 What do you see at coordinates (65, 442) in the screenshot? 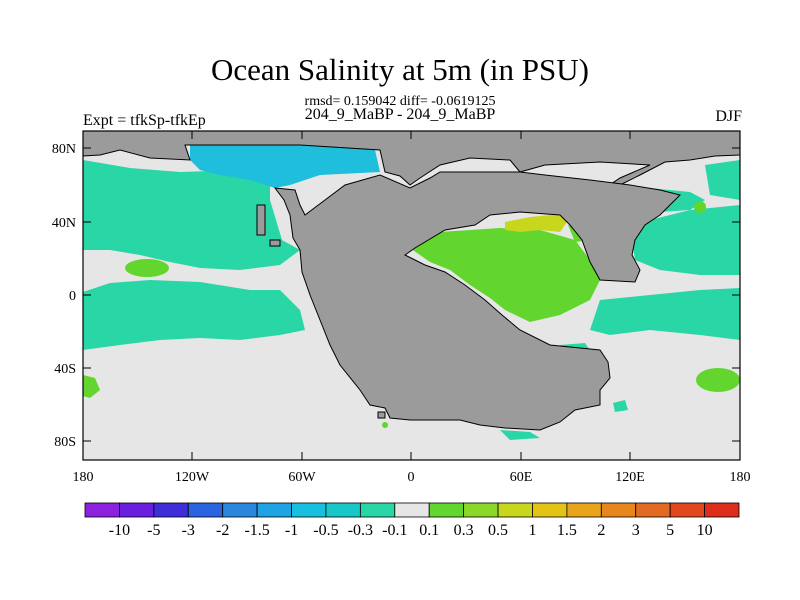
I see `lat-tick-label: 80S` at bounding box center [65, 442].